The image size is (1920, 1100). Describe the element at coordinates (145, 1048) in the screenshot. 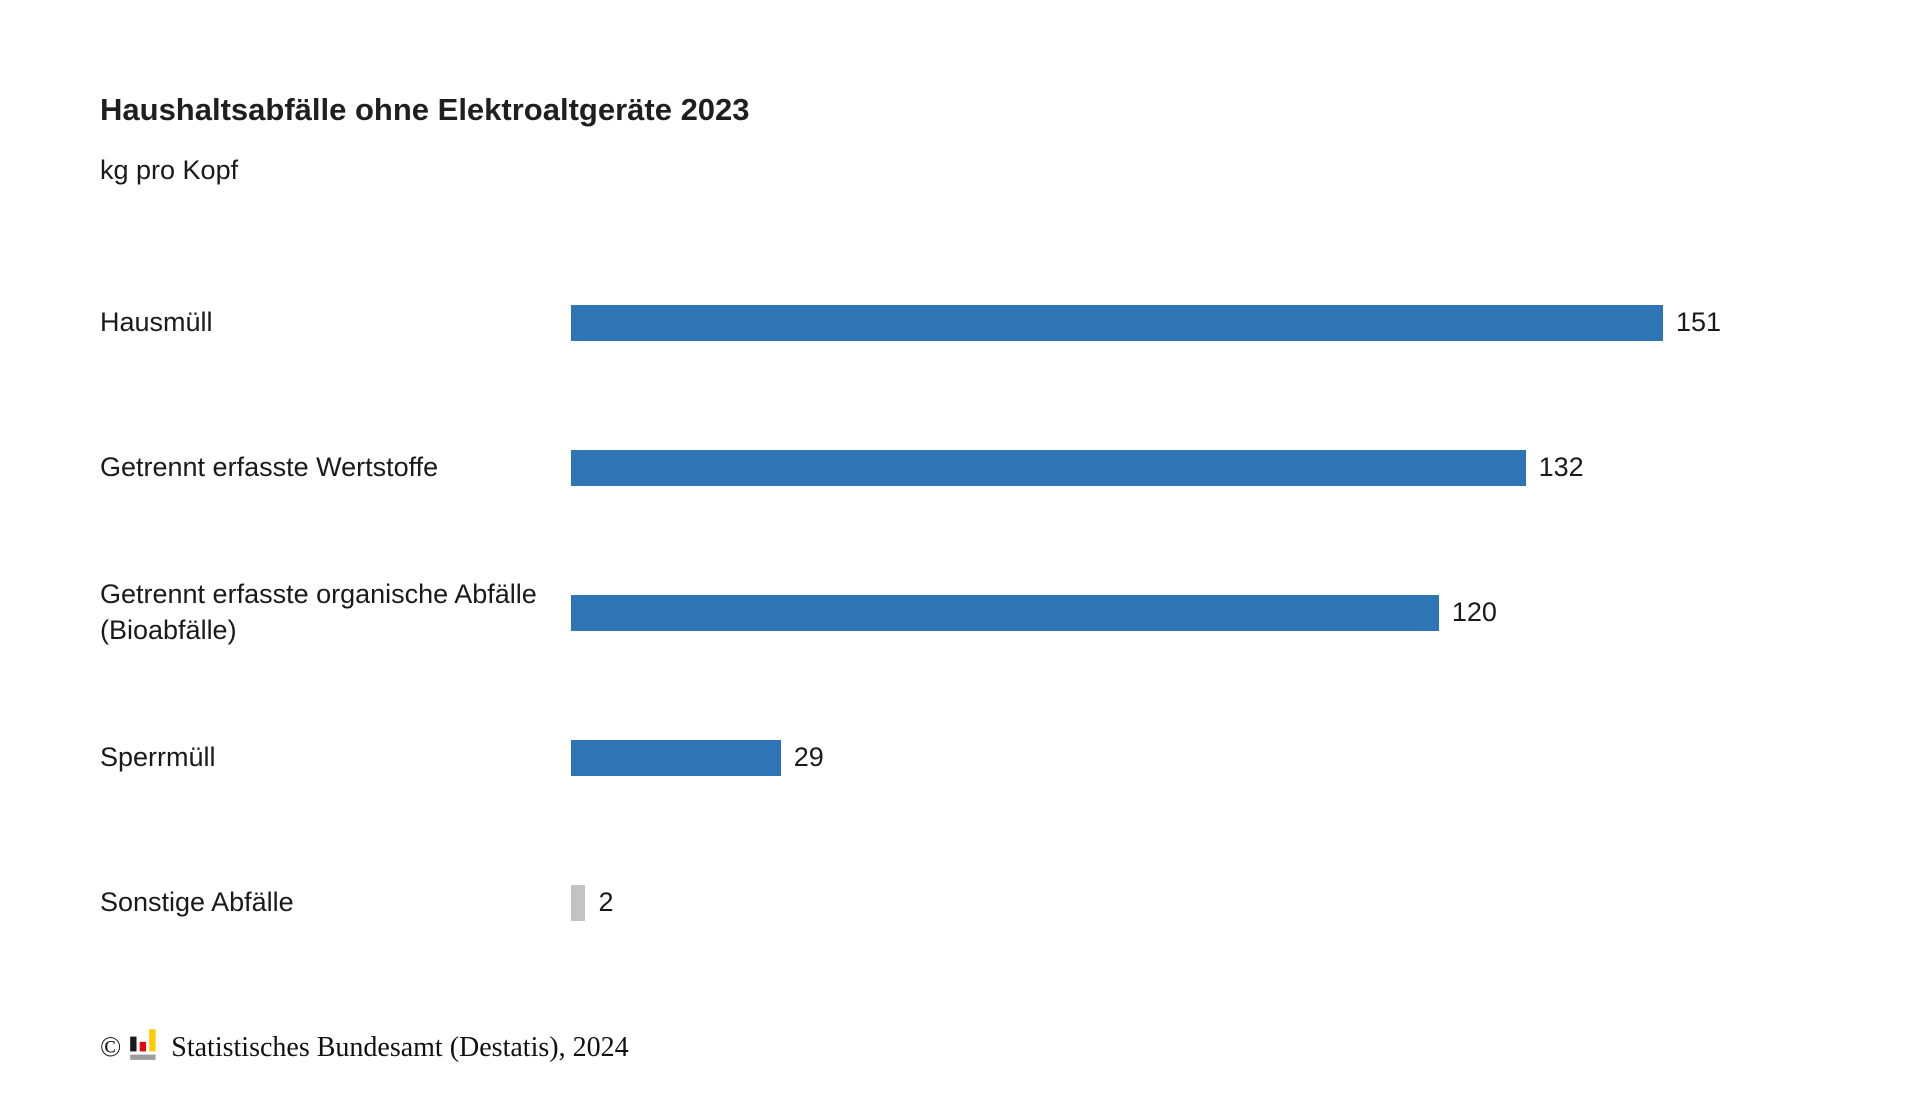

I see `destatis-bar-chart-logo-icon` at that location.